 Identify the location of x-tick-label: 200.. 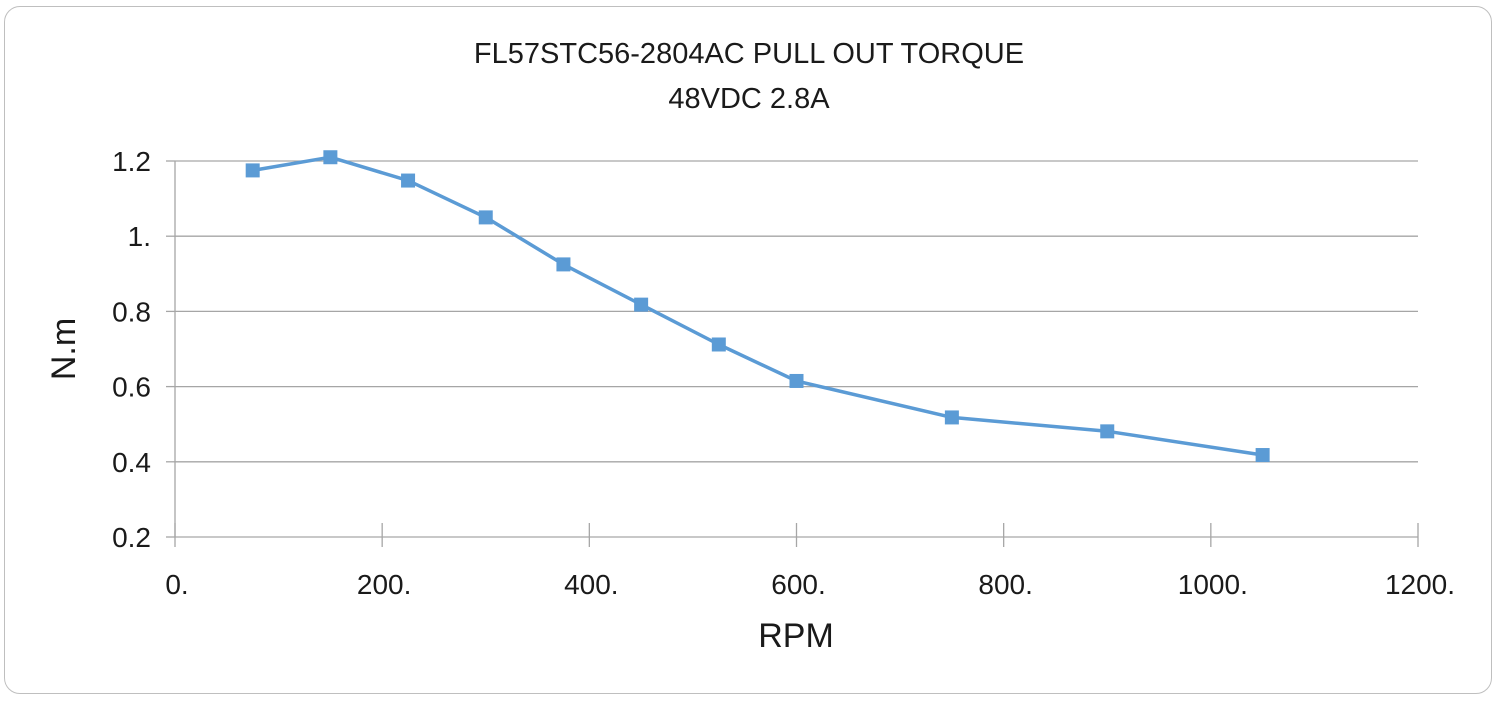
(384, 584).